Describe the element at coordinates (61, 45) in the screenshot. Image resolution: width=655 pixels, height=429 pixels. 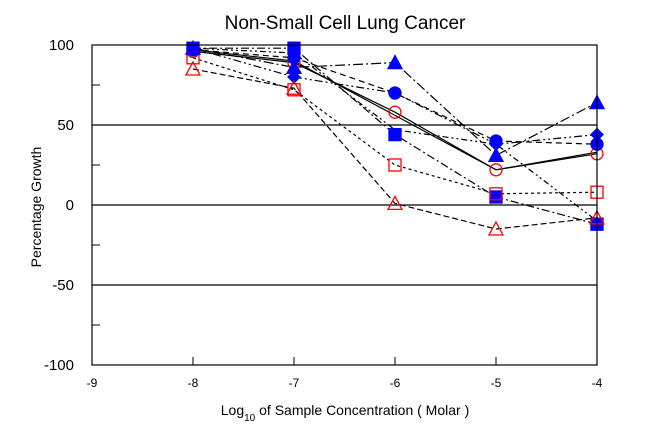
I see `y-tick-label: 100` at that location.